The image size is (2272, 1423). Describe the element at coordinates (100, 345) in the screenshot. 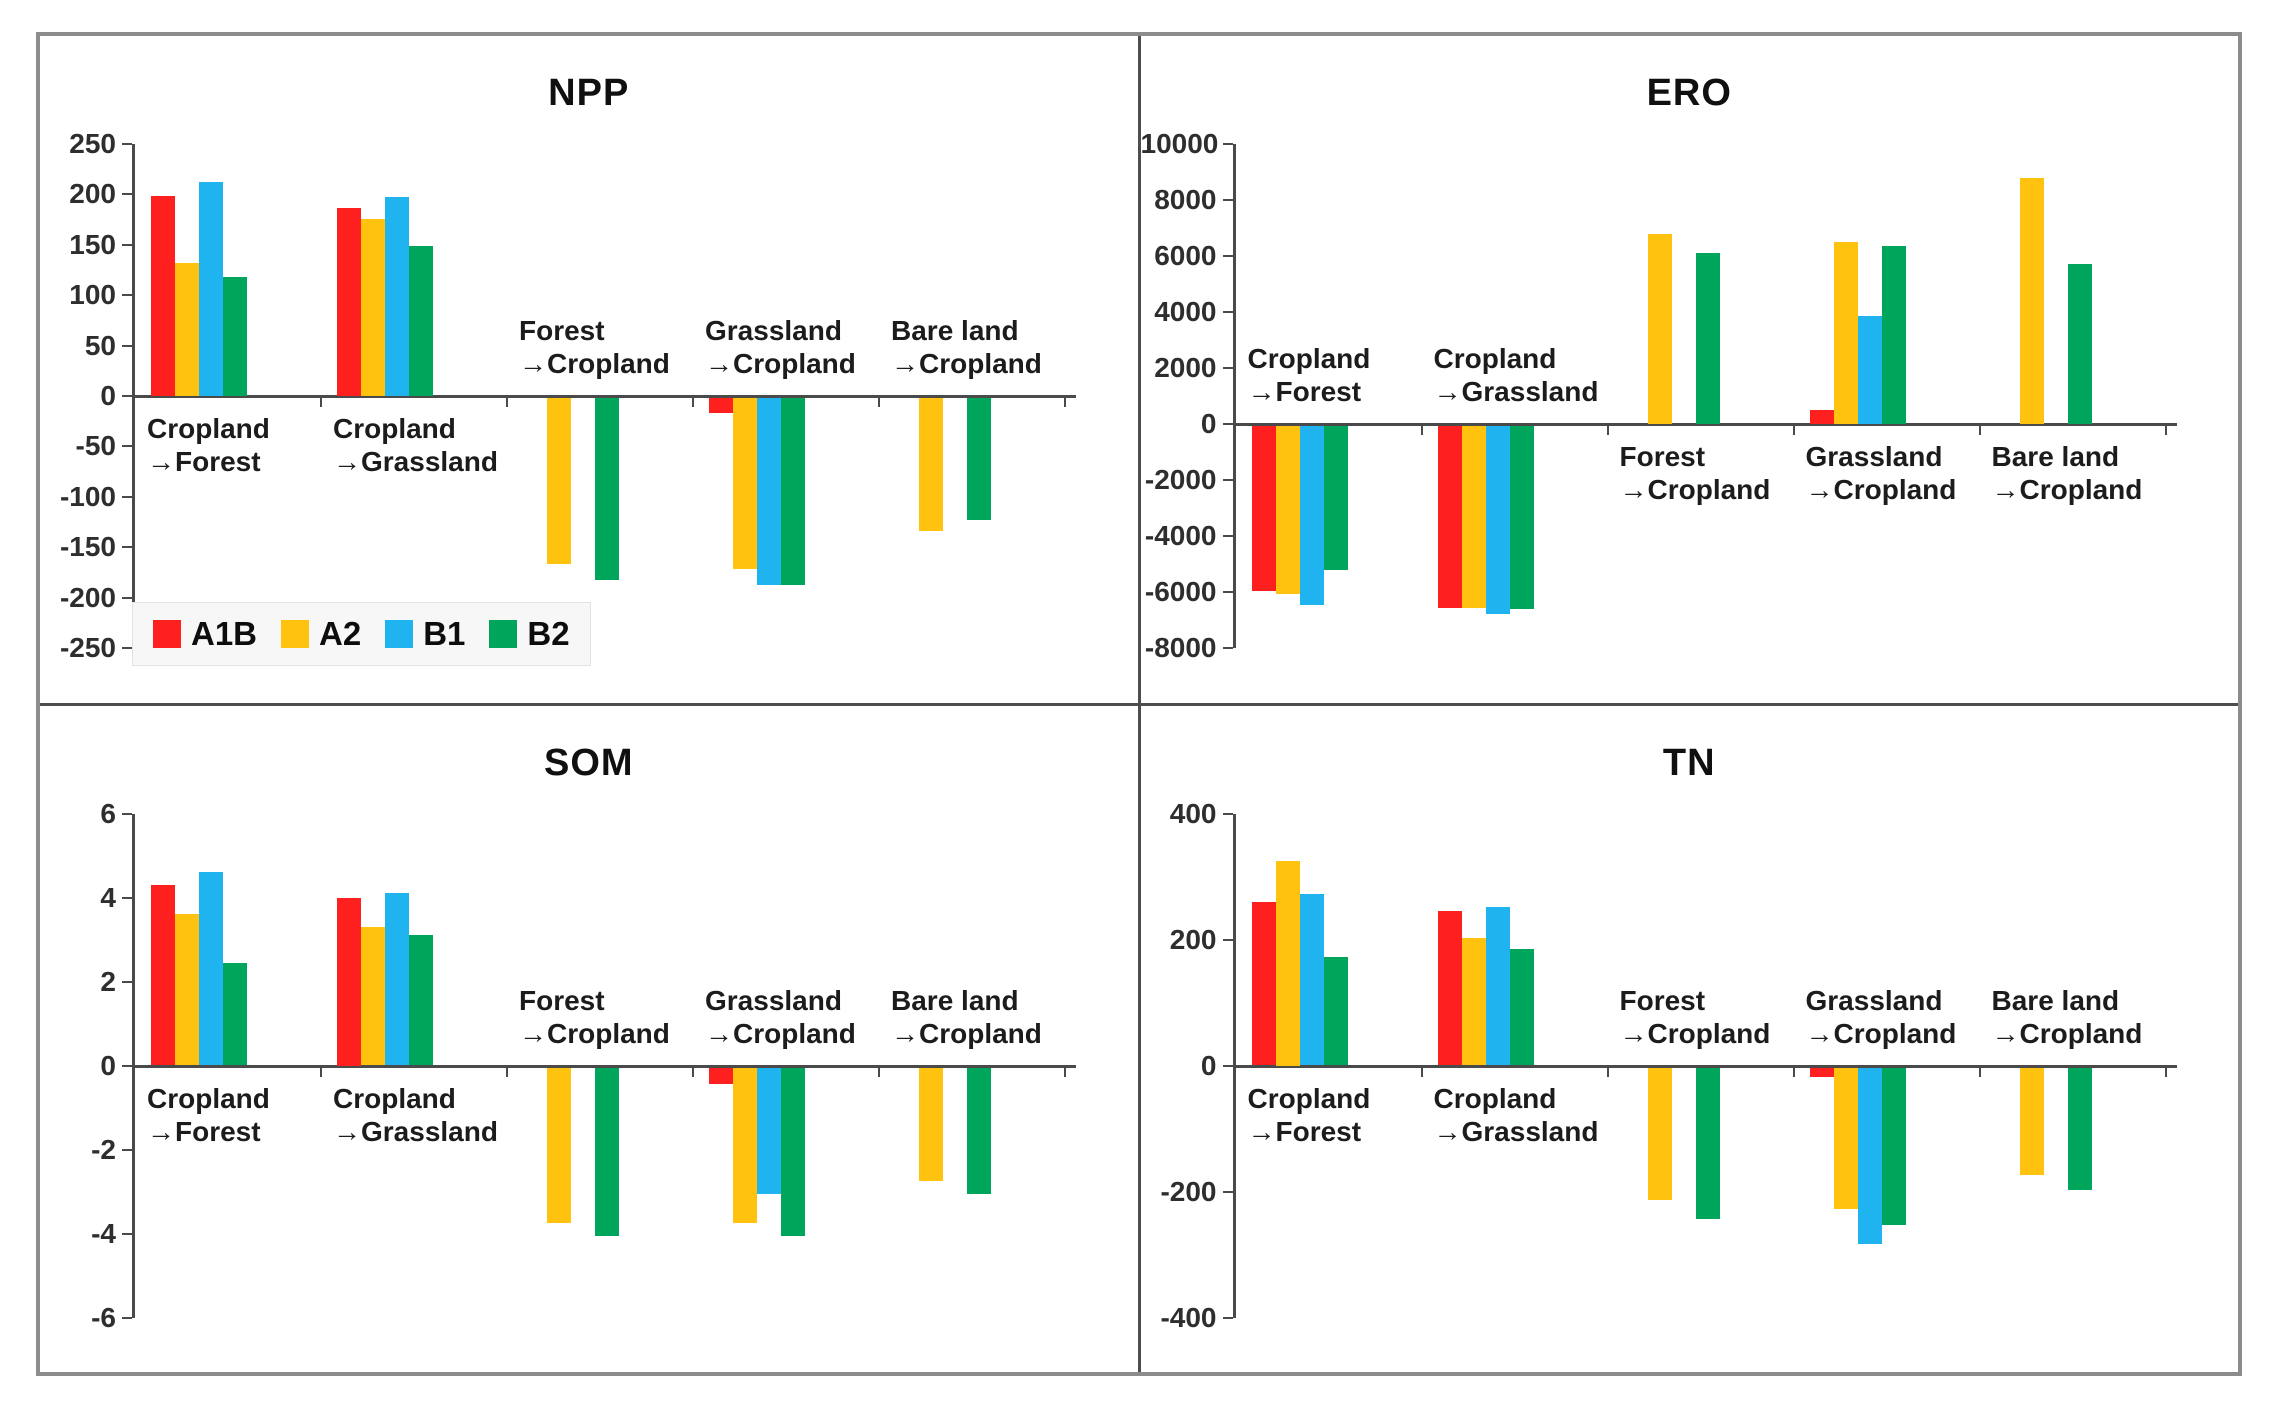

I see `y-tick-label: 50` at that location.